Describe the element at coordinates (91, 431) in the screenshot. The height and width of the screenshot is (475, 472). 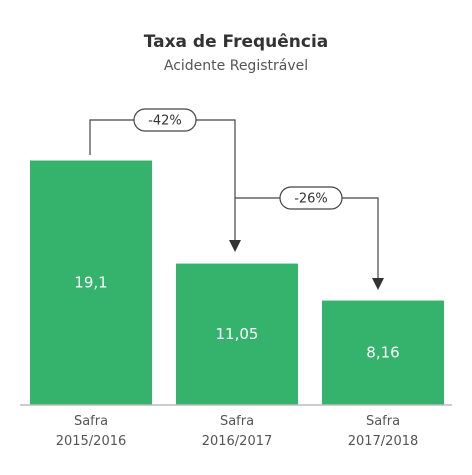
I see `x-tick-label: Safra 2015/2016` at that location.